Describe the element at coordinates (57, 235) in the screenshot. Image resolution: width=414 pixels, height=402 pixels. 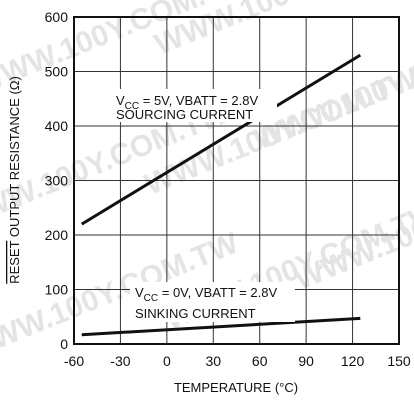
I see `y-tick-label: 200` at that location.